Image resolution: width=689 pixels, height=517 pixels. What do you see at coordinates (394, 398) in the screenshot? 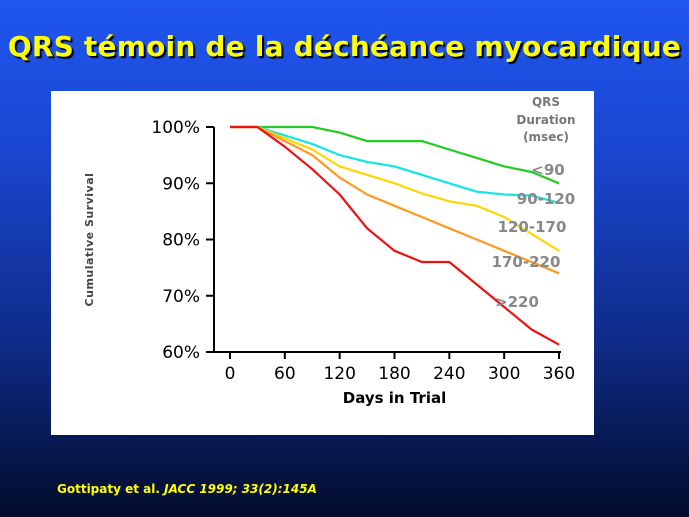
I see `x-axis-label: Days in Trial` at bounding box center [394, 398].